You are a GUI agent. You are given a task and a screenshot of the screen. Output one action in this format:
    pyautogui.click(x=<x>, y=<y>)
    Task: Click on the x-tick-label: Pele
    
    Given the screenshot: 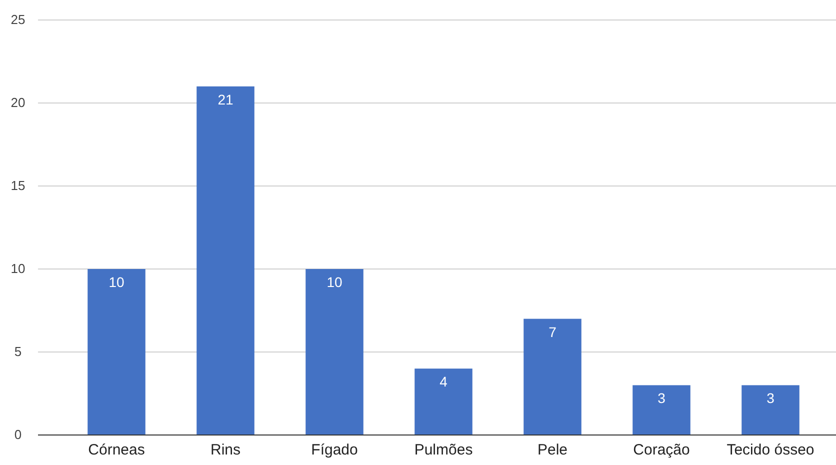 What is the action you would take?
    pyautogui.click(x=552, y=450)
    